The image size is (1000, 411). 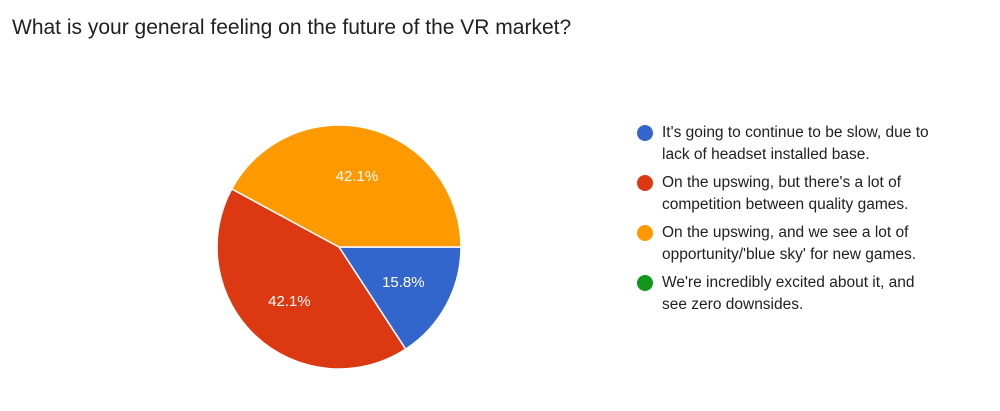 I want to click on pie-slice-label-slow: 15.8%, so click(x=403, y=282).